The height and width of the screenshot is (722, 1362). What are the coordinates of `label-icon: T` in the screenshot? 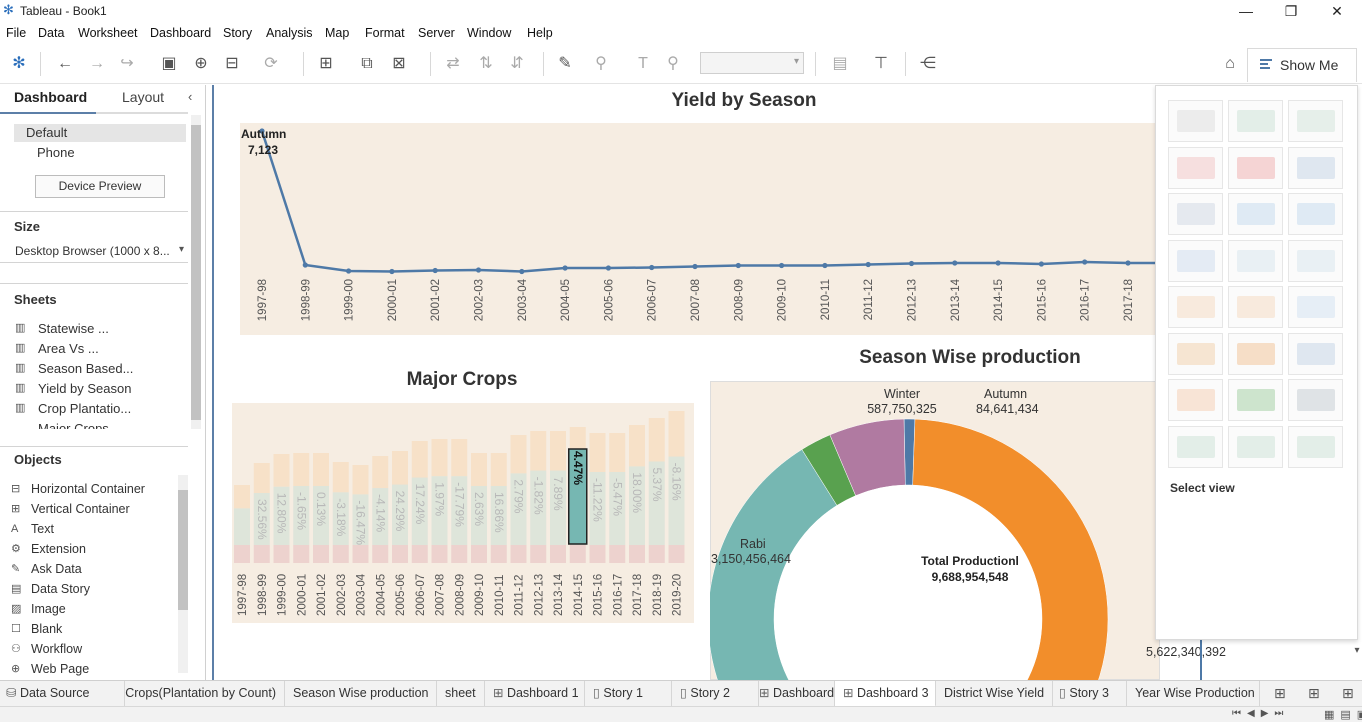 It's located at (643, 64).